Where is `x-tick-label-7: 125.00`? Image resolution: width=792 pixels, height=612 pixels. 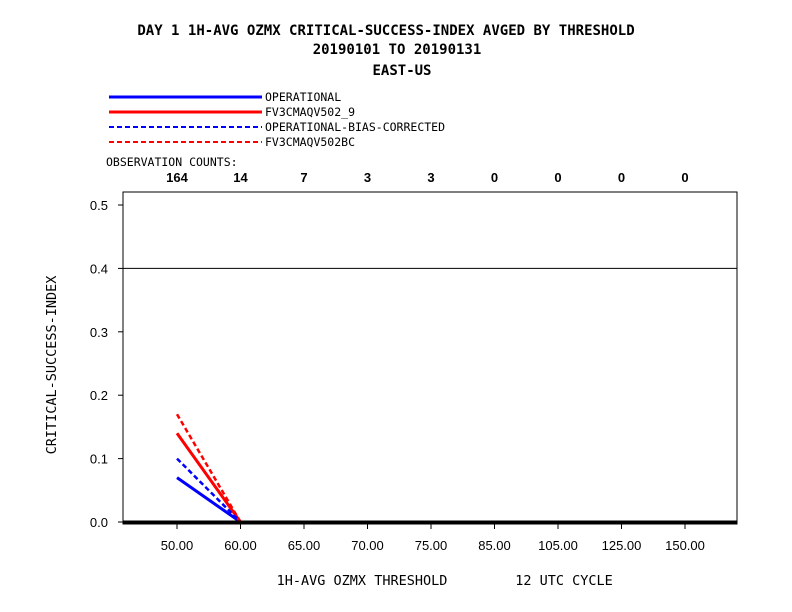
x-tick-label-7: 125.00 is located at coordinates (622, 545).